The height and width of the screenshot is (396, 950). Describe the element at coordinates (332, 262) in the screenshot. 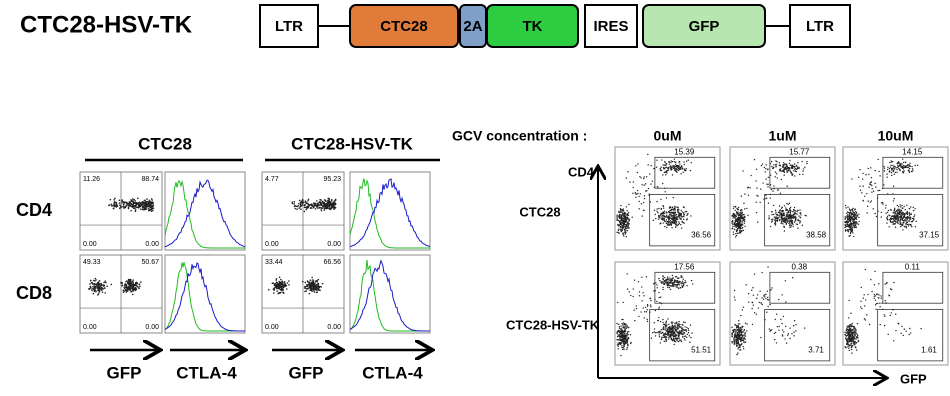

I see `quadrant-value: 66.56` at that location.